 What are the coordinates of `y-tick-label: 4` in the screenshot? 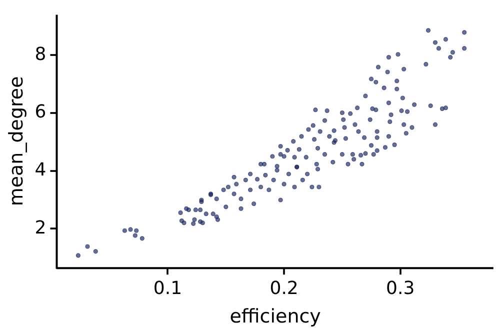 It's located at (40, 169).